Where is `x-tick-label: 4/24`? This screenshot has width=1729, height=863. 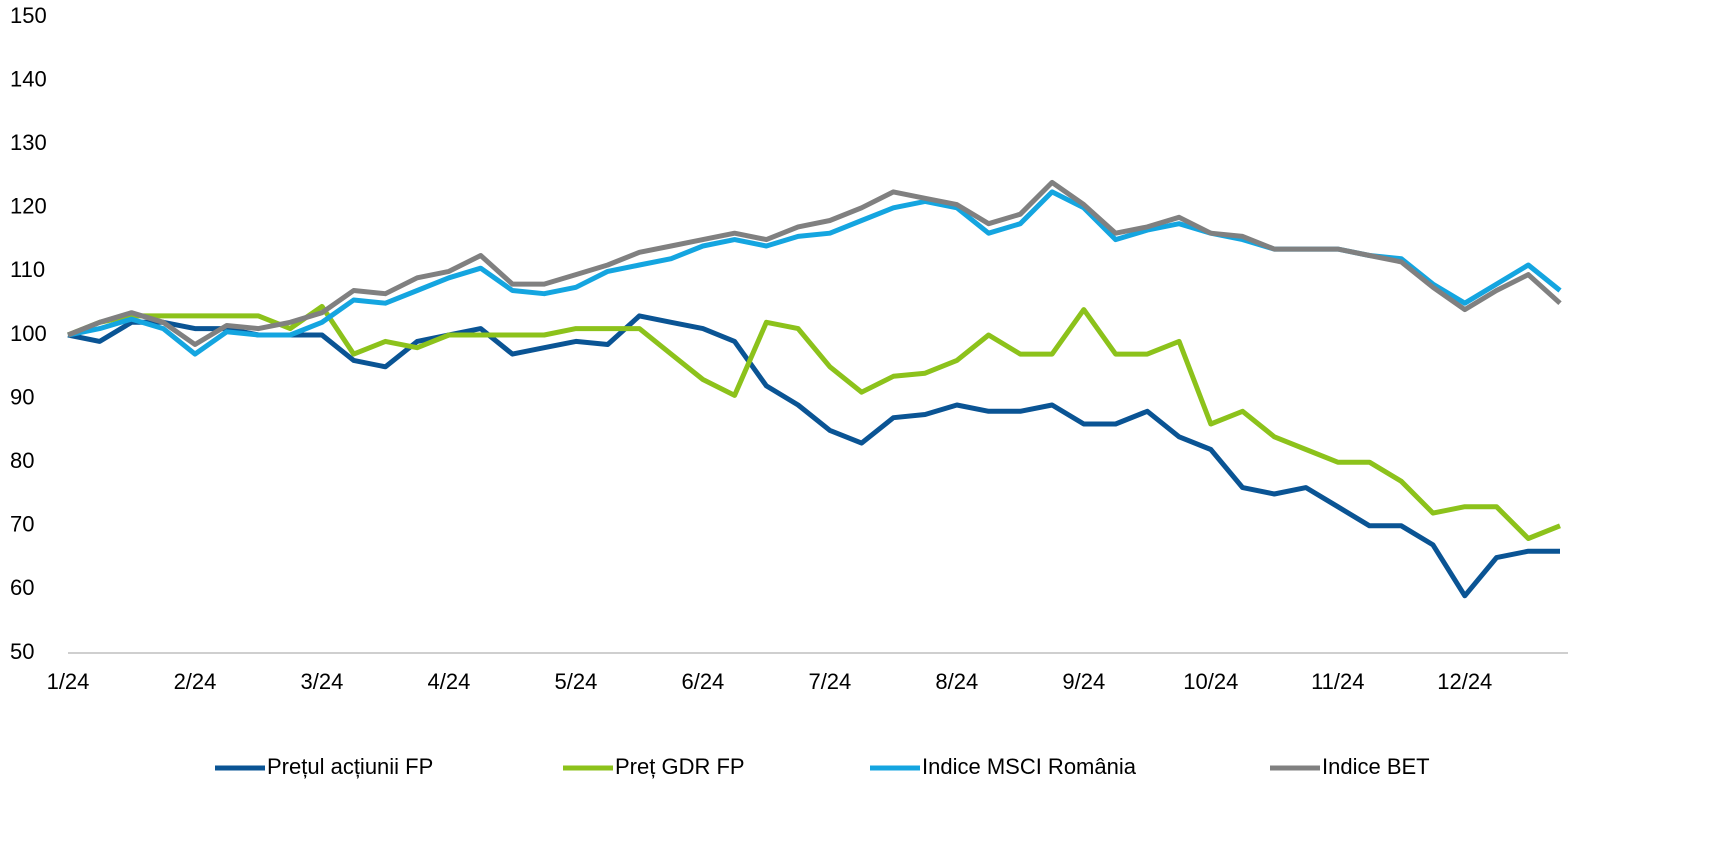
x-tick-label: 4/24 is located at coordinates (449, 681).